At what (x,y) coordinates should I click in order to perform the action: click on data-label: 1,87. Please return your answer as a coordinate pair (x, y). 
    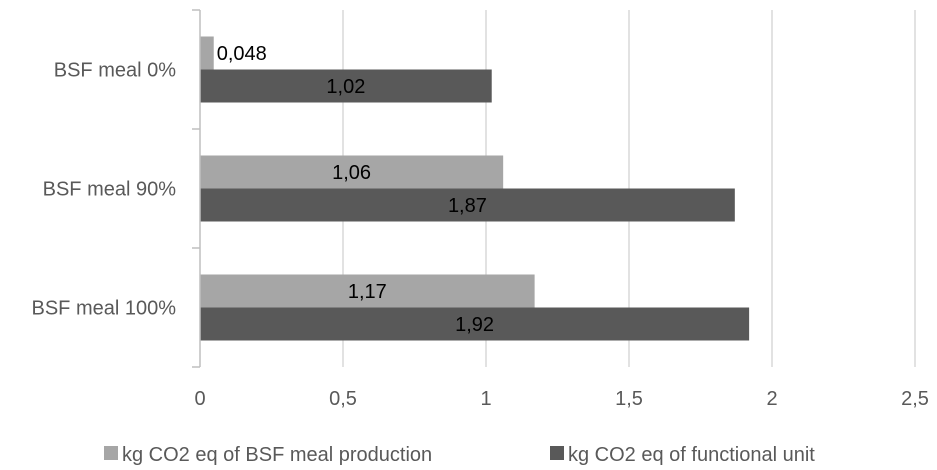
    Looking at the image, I should click on (467, 206).